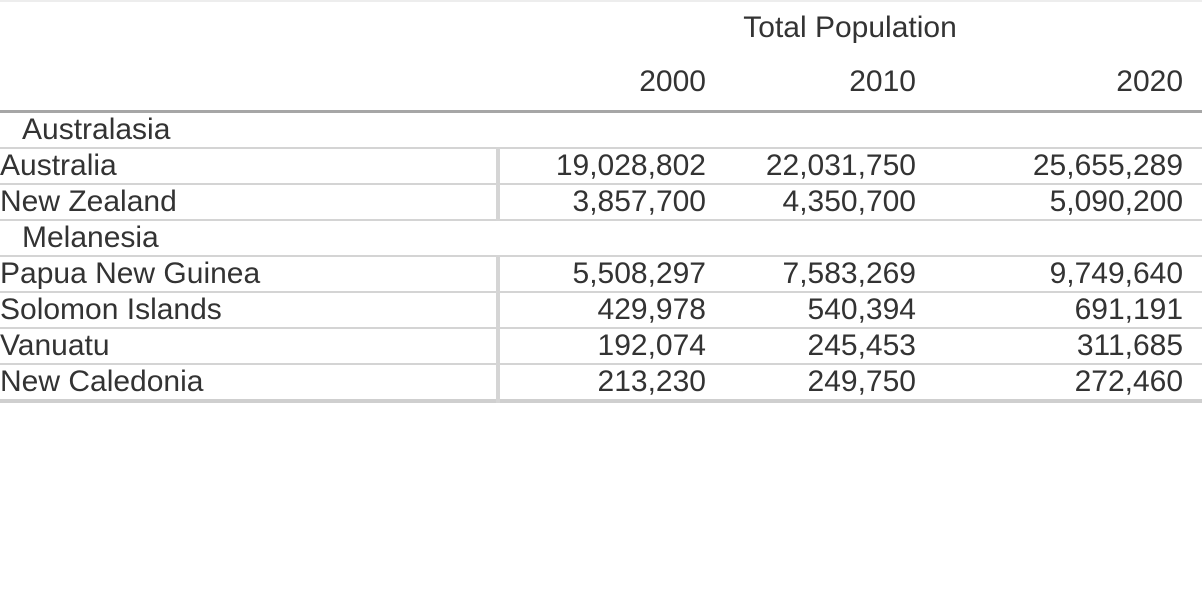 The height and width of the screenshot is (596, 1202). I want to click on column-header-2020: 2020, so click(1150, 81).